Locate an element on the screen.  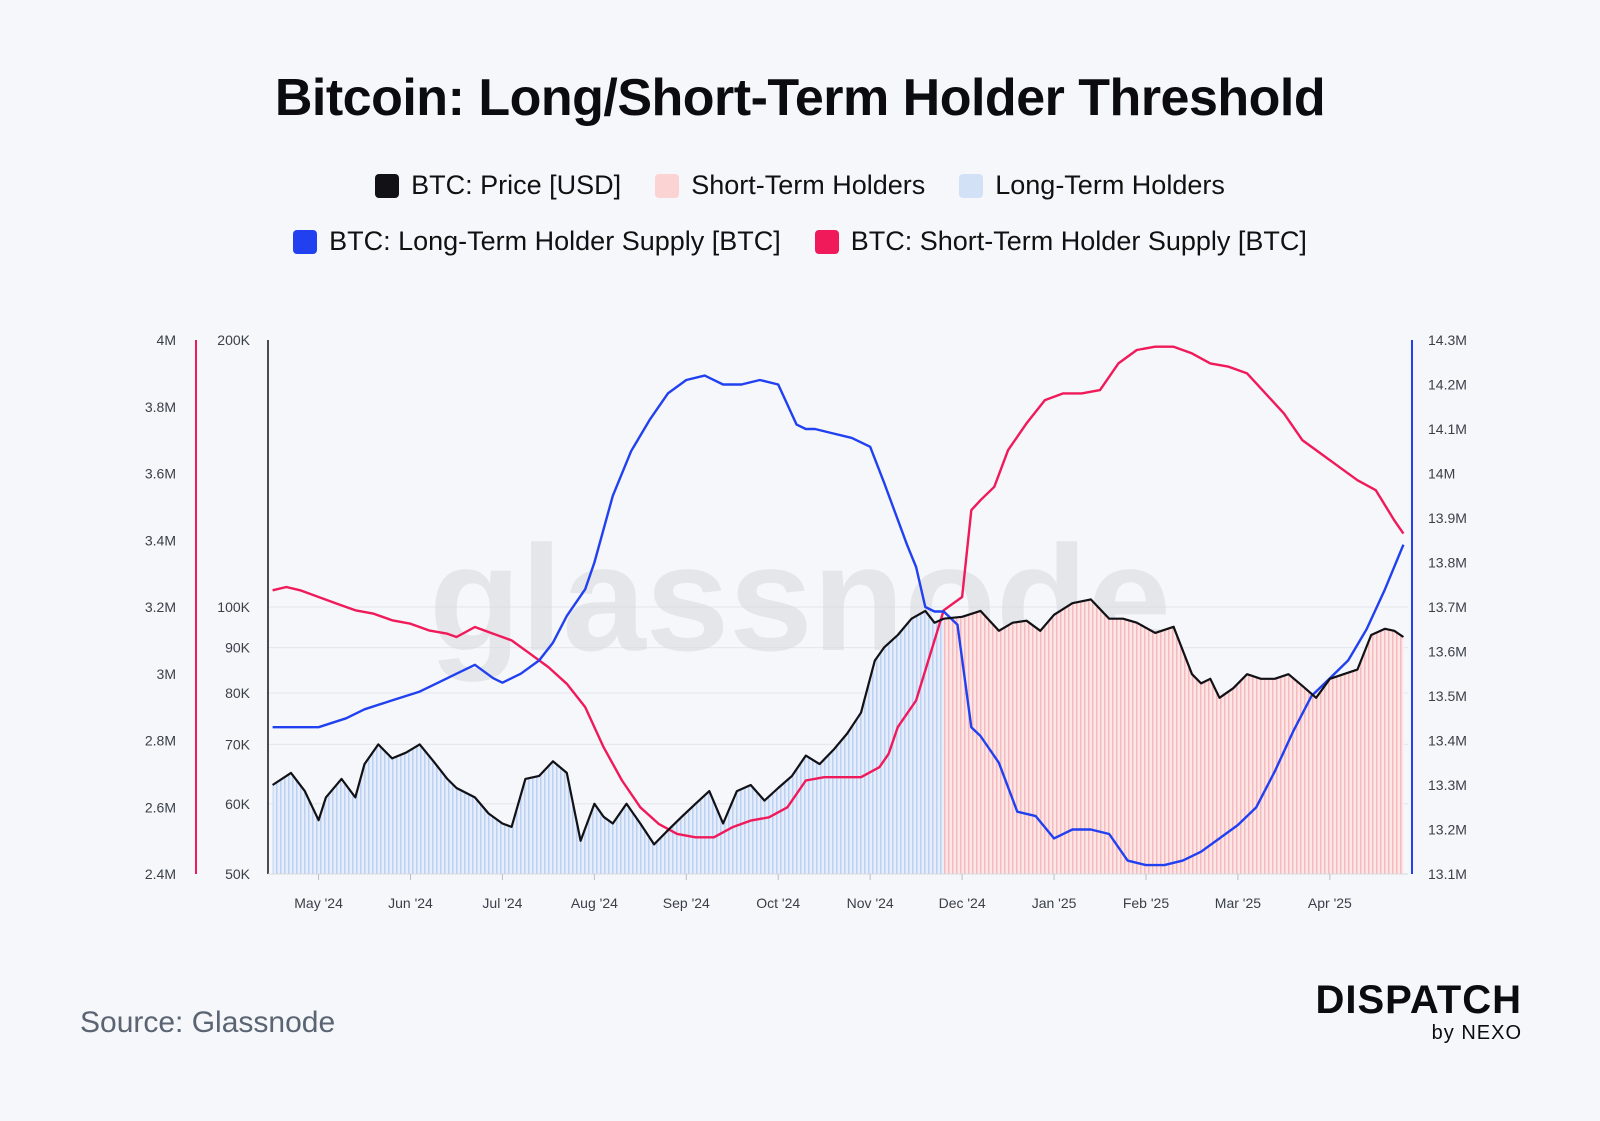
lth-axis-tick-label: 13.8M is located at coordinates (1447, 563).